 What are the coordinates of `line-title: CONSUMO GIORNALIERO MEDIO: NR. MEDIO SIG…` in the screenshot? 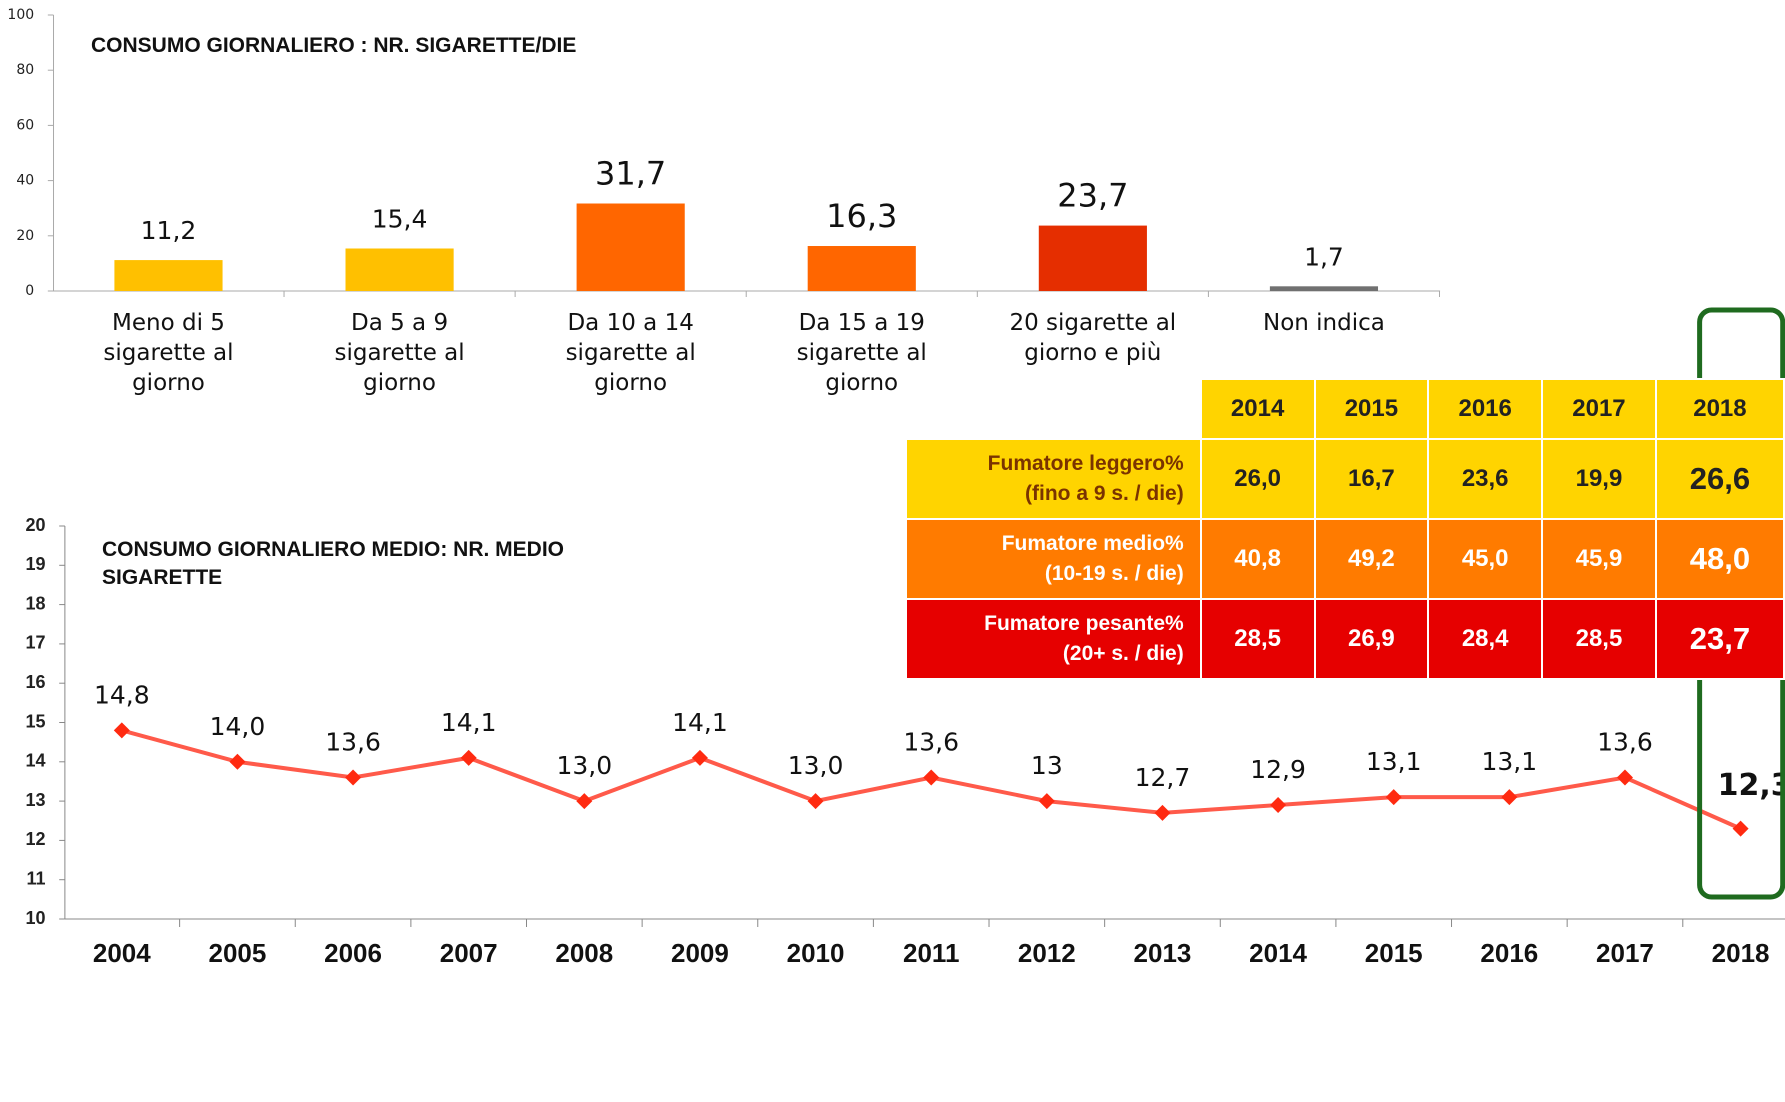 It's located at (333, 563).